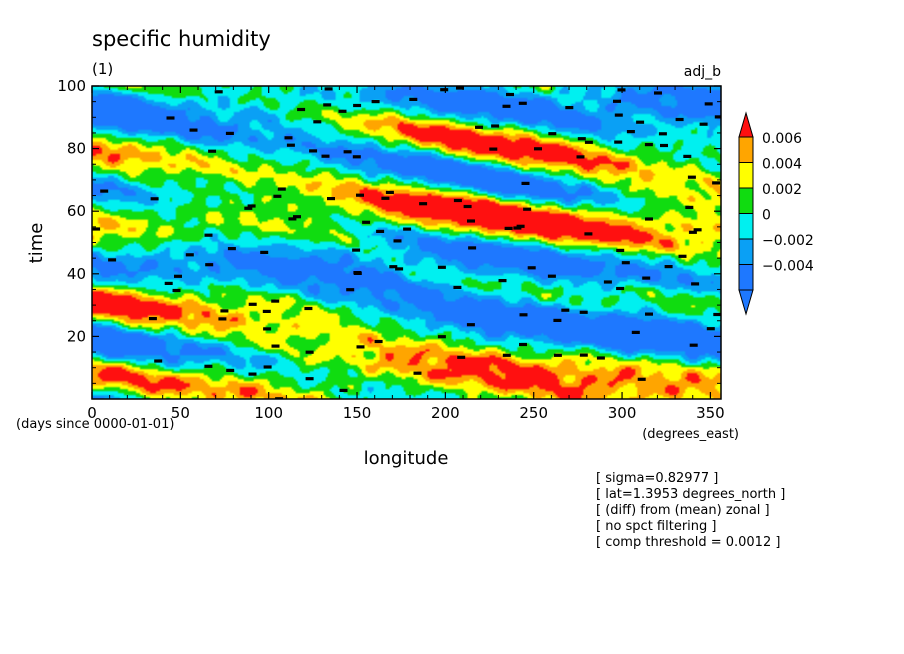  Describe the element at coordinates (102, 69) in the screenshot. I see `chart-subtitle: (1)` at that location.